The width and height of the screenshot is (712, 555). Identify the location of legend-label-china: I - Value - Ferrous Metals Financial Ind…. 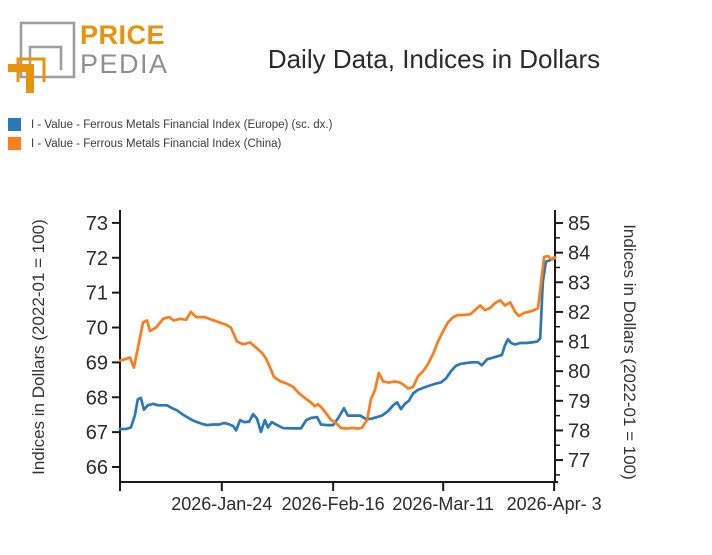
(156, 143).